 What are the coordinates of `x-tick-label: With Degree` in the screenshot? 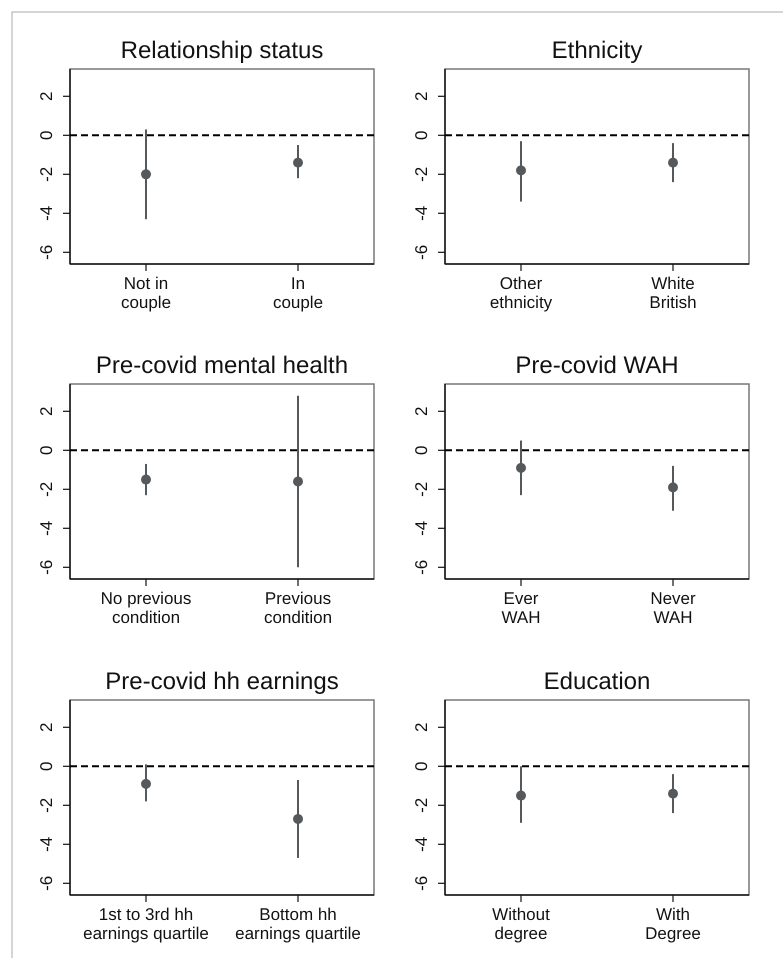 It's located at (673, 924).